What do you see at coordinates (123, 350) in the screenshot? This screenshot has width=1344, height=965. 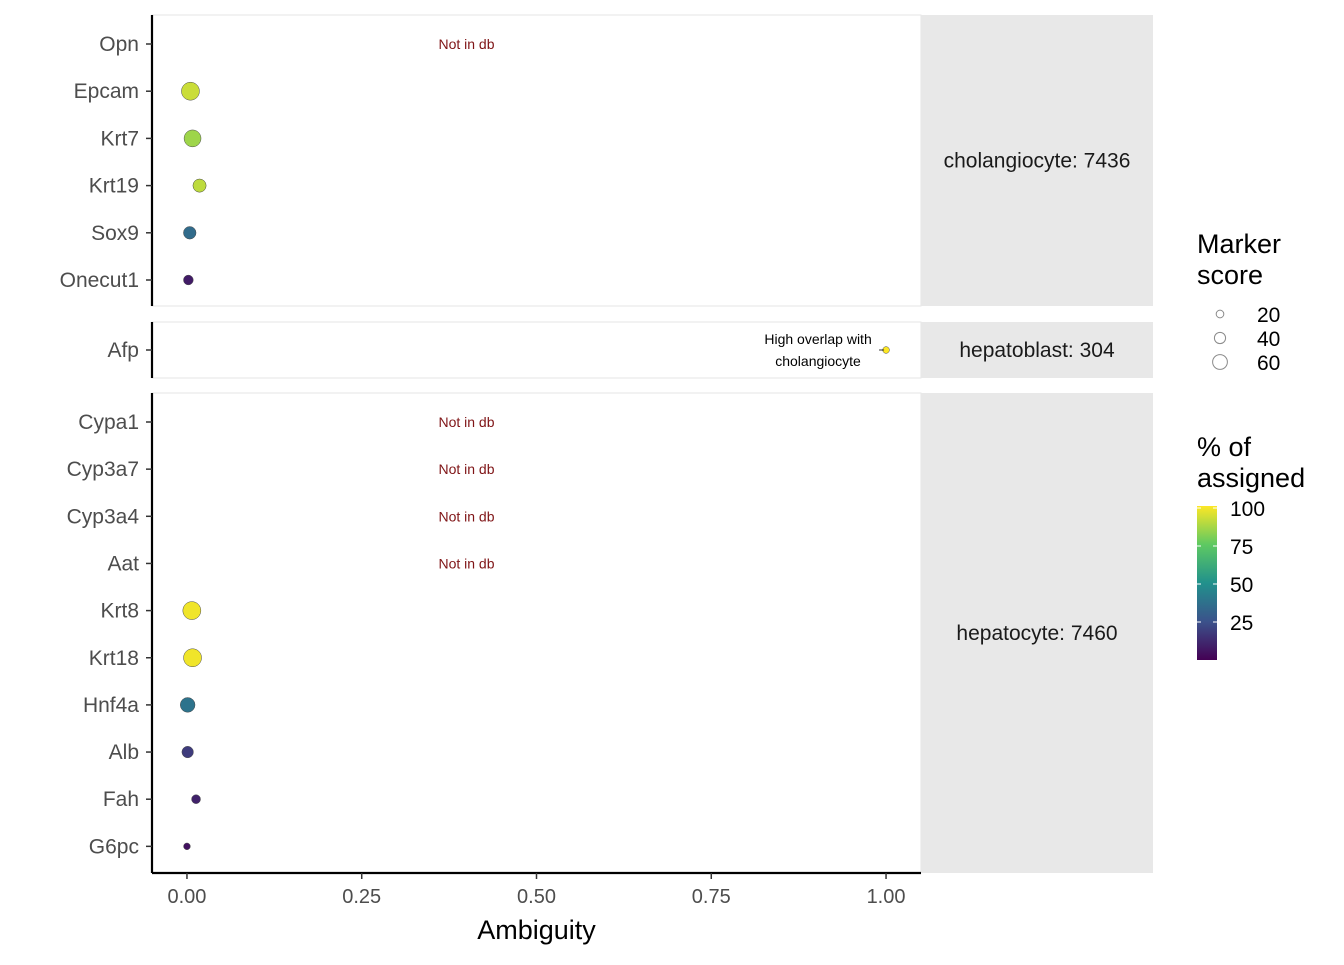 I see `y-tick-label: Afp` at bounding box center [123, 350].